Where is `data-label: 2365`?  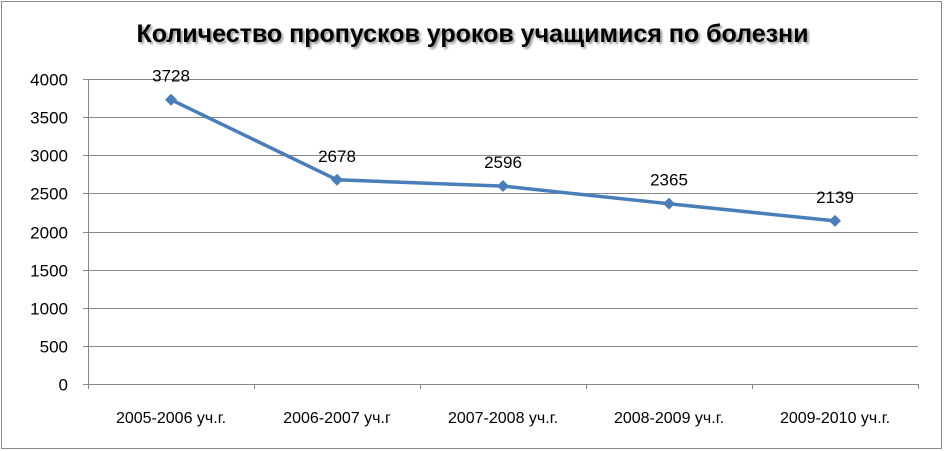
data-label: 2365 is located at coordinates (669, 180).